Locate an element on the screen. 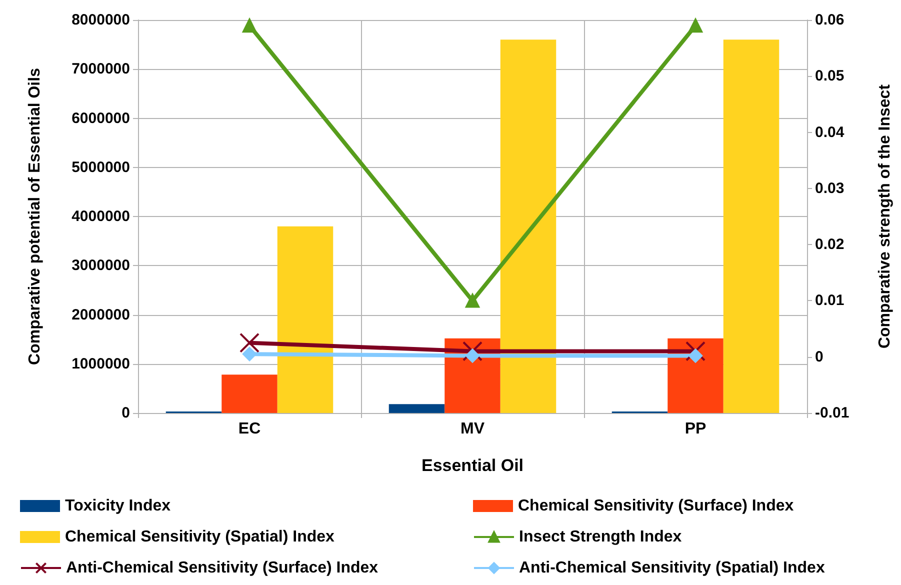 The image size is (901, 585). x-tick-label: EC is located at coordinates (250, 429).